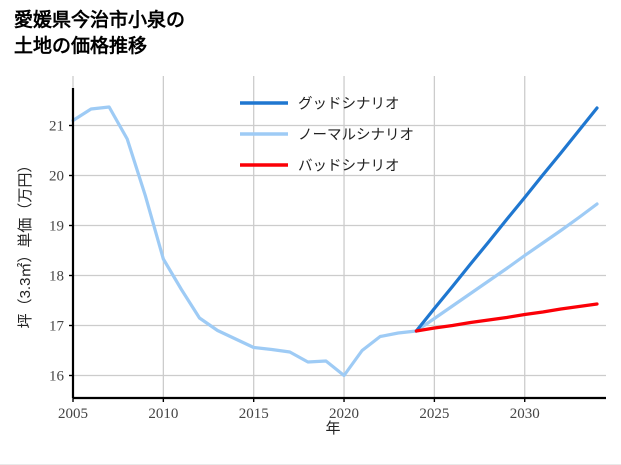 This screenshot has width=621, height=465. I want to click on series-line-bad, so click(506, 317).